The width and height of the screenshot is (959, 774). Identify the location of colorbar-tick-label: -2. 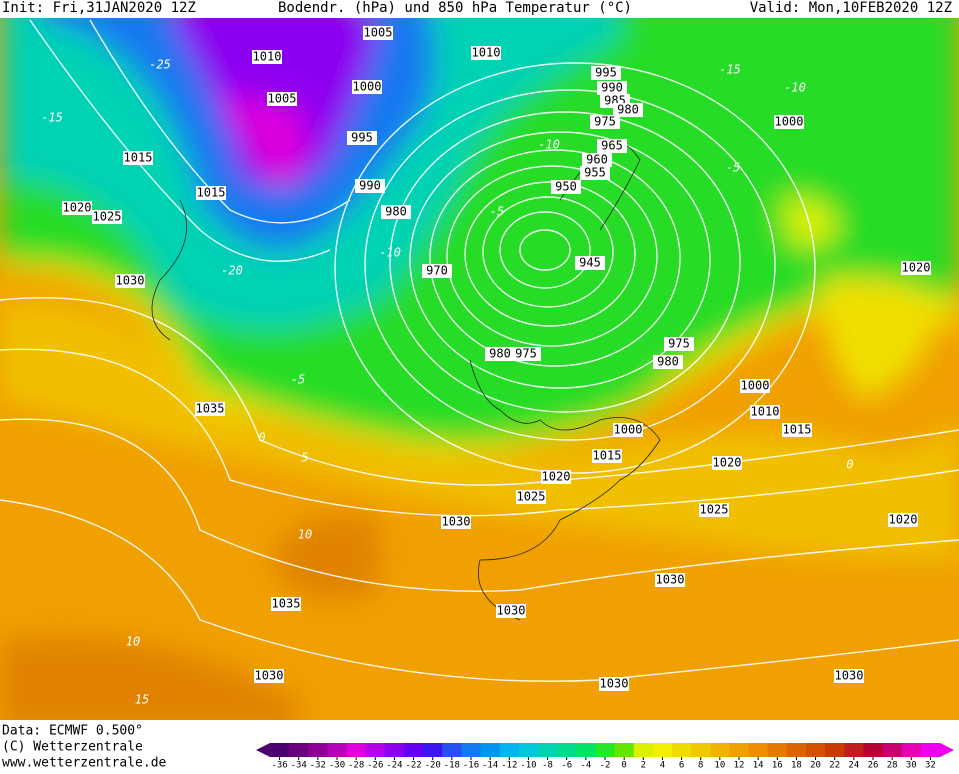
(605, 766).